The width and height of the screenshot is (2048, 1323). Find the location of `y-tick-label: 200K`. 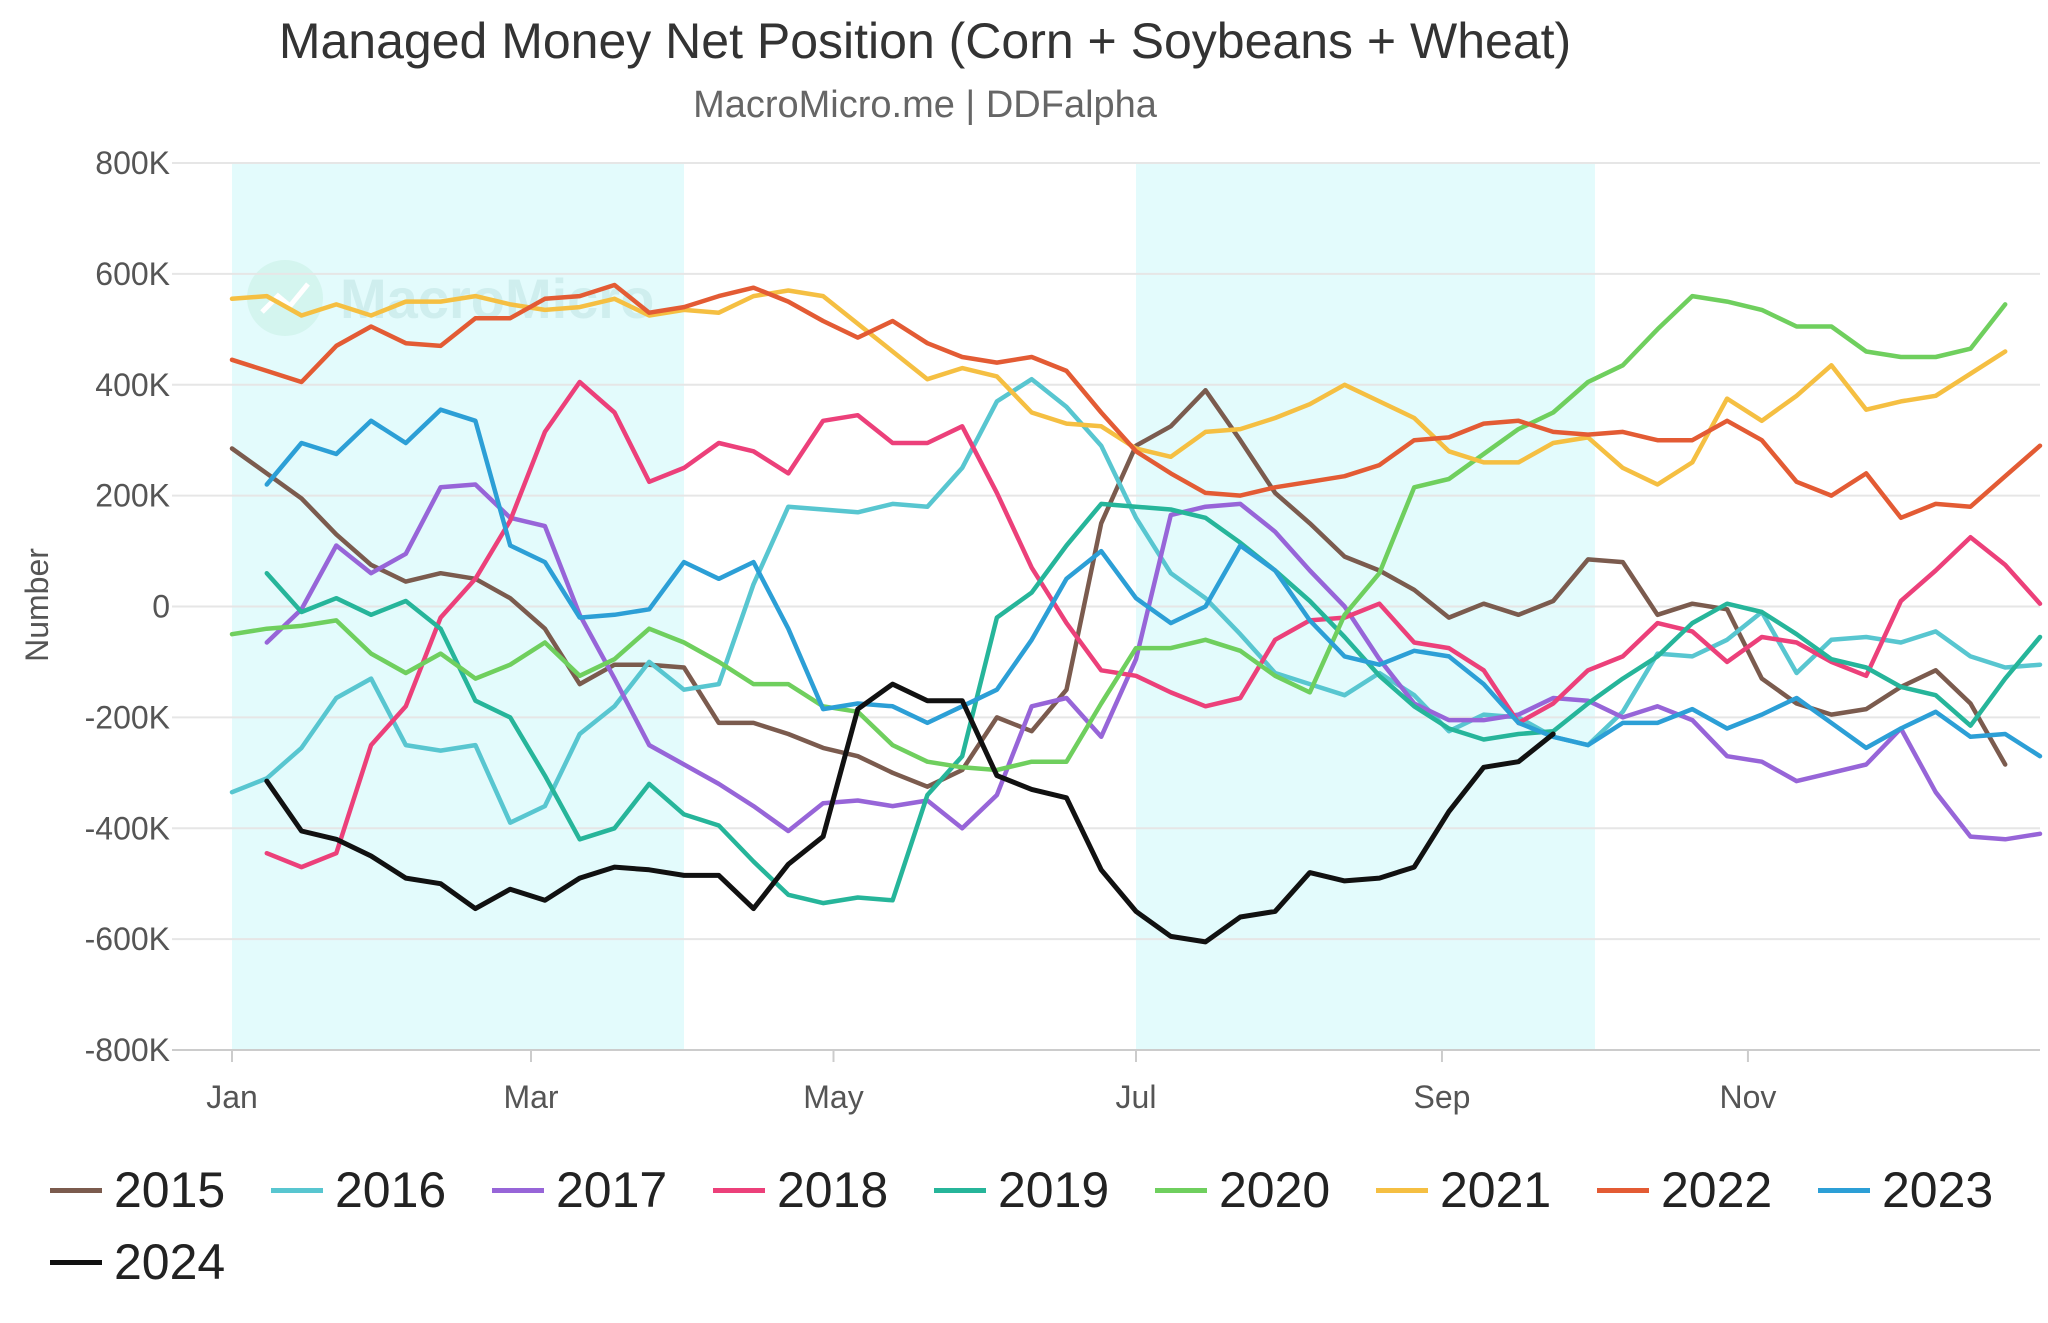

y-tick-label: 200K is located at coordinates (132, 496).